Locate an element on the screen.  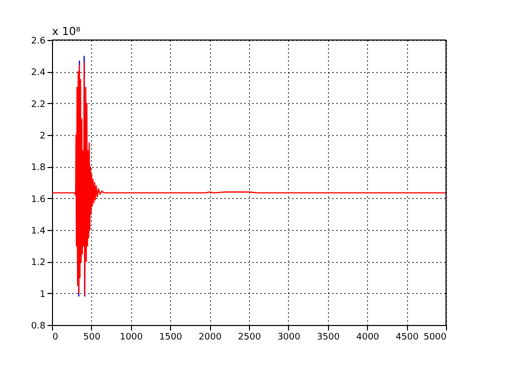
y-tick-label: 2.4 is located at coordinates (38, 73).